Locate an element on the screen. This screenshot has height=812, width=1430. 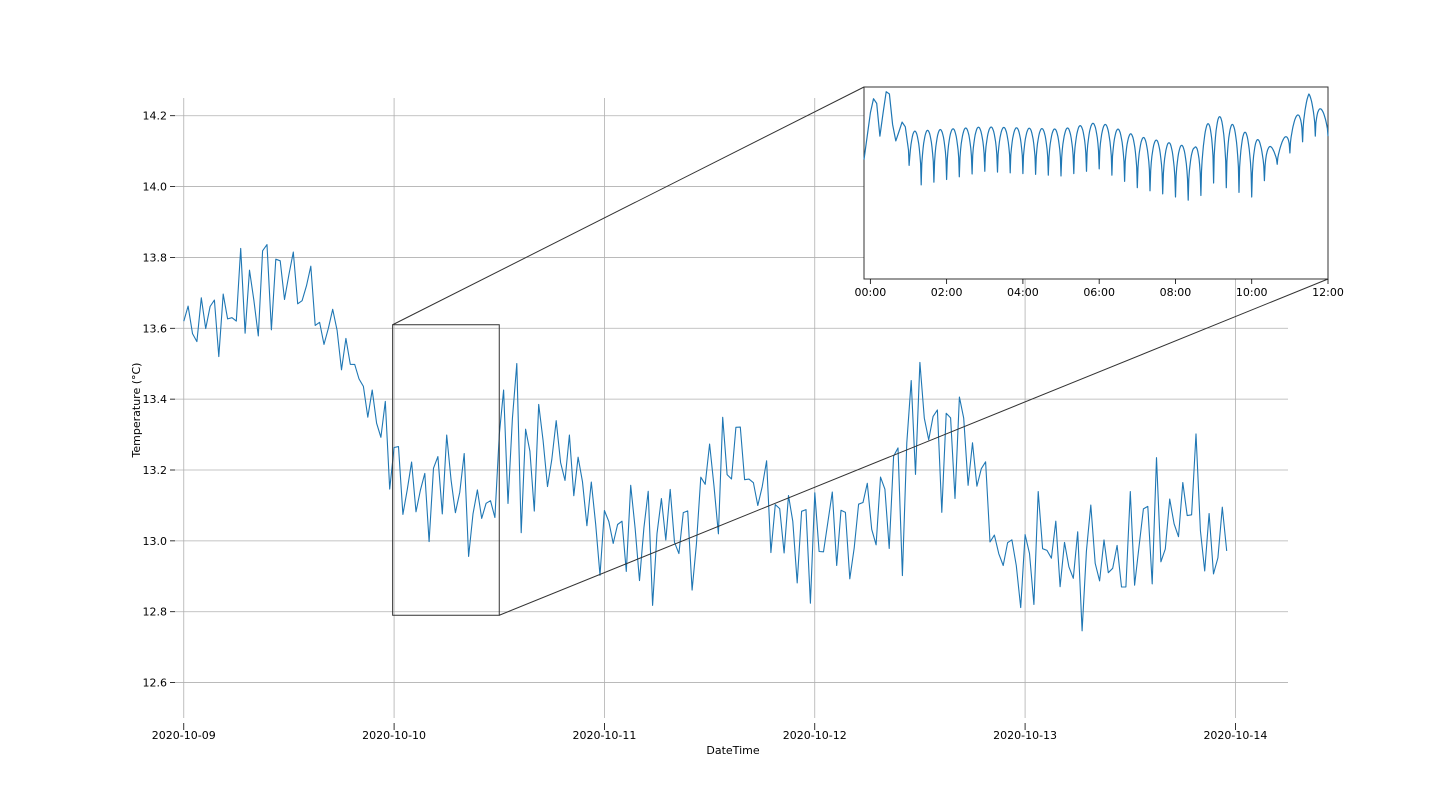
inset-x-tick-label: 02:00 is located at coordinates (947, 292).